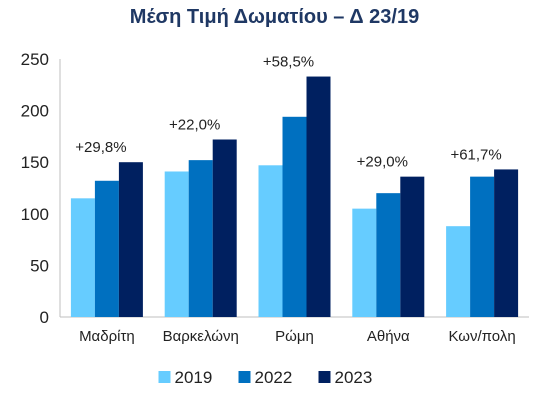 Image resolution: width=549 pixels, height=407 pixels. What do you see at coordinates (194, 124) in the screenshot?
I see `growth-annotation: +22,0%` at bounding box center [194, 124].